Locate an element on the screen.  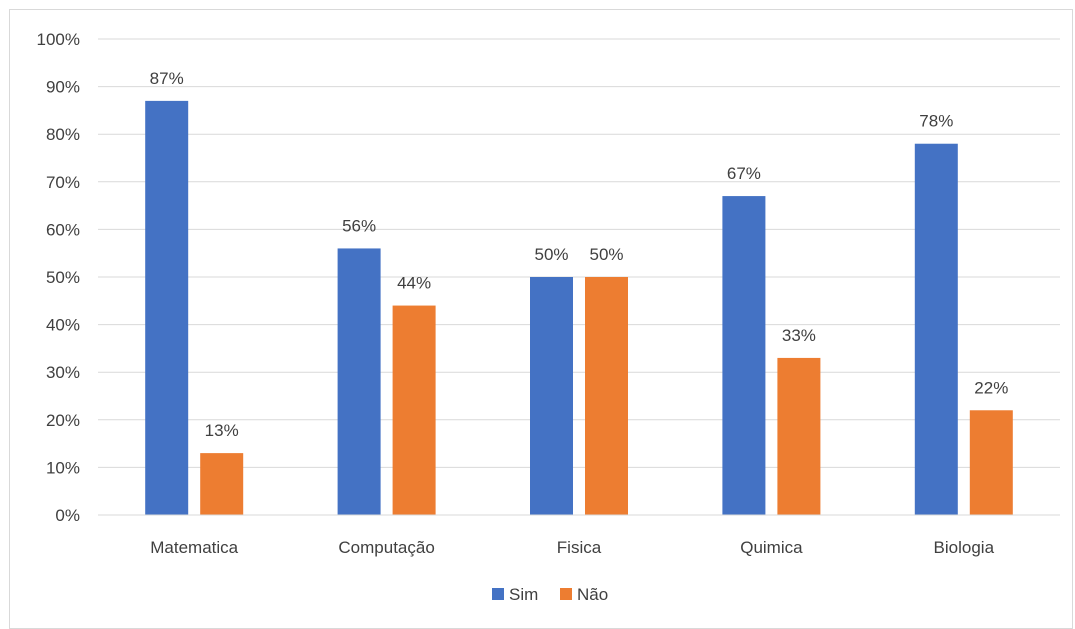
x-tick-label: Computação is located at coordinates (386, 547).